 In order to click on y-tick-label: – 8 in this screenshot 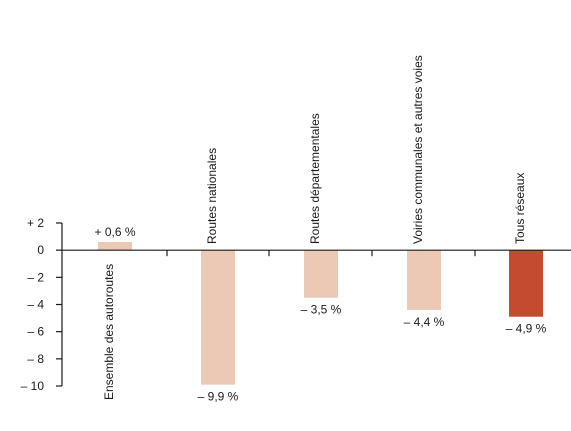, I will do `click(35, 359)`.